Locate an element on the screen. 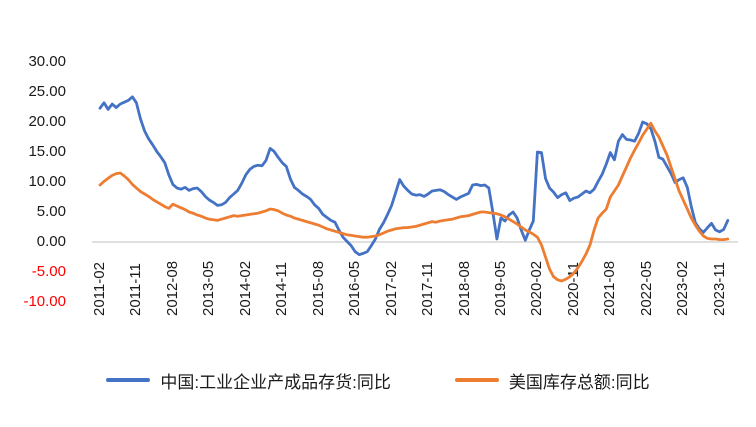 The height and width of the screenshot is (427, 756). x-tick-label: 2023-02 is located at coordinates (683, 288).